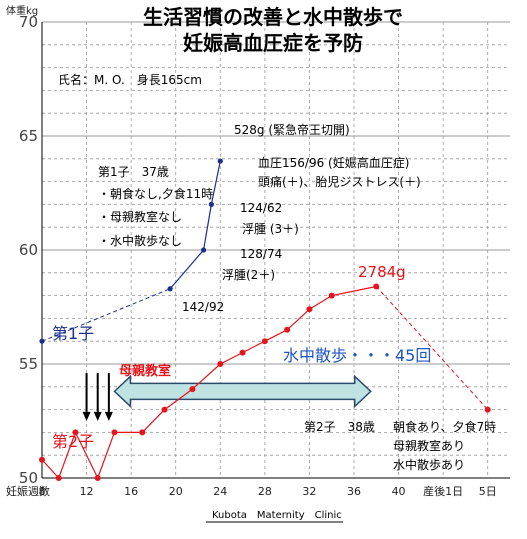 The width and height of the screenshot is (527, 539). Describe the element at coordinates (399, 491) in the screenshot. I see `x-tick-label: 40` at that location.